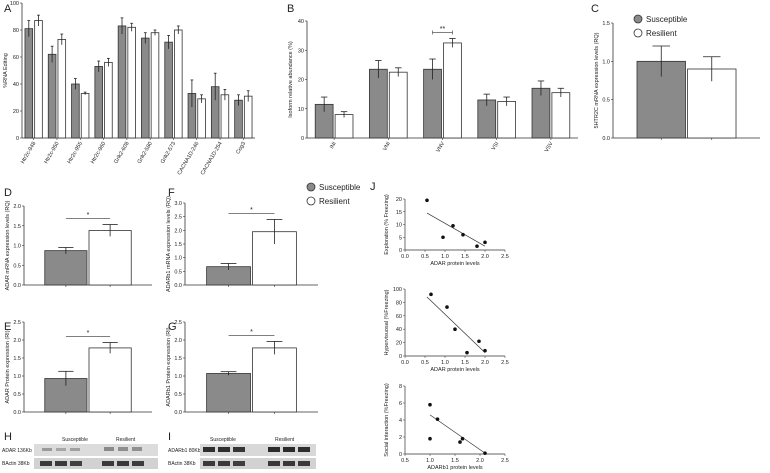  I want to click on legend-mid-susceptible-marker, so click(311, 187).